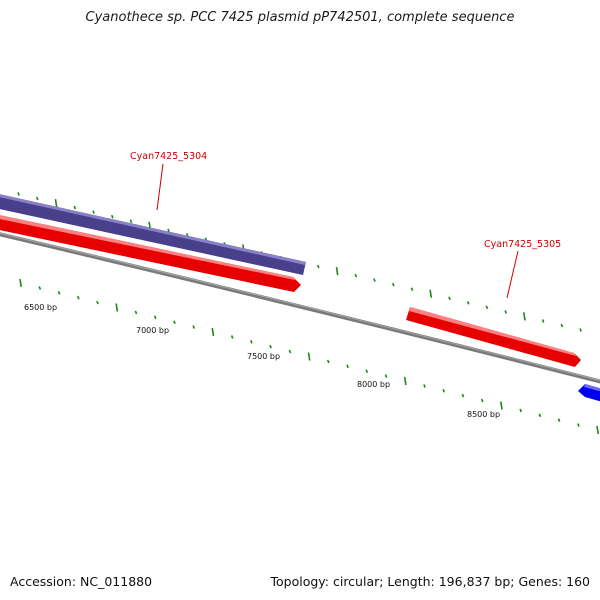 The width and height of the screenshot is (600, 600). What do you see at coordinates (522, 244) in the screenshot?
I see `gene-label-cyan7425-5305: Cyan7425_5305` at bounding box center [522, 244].